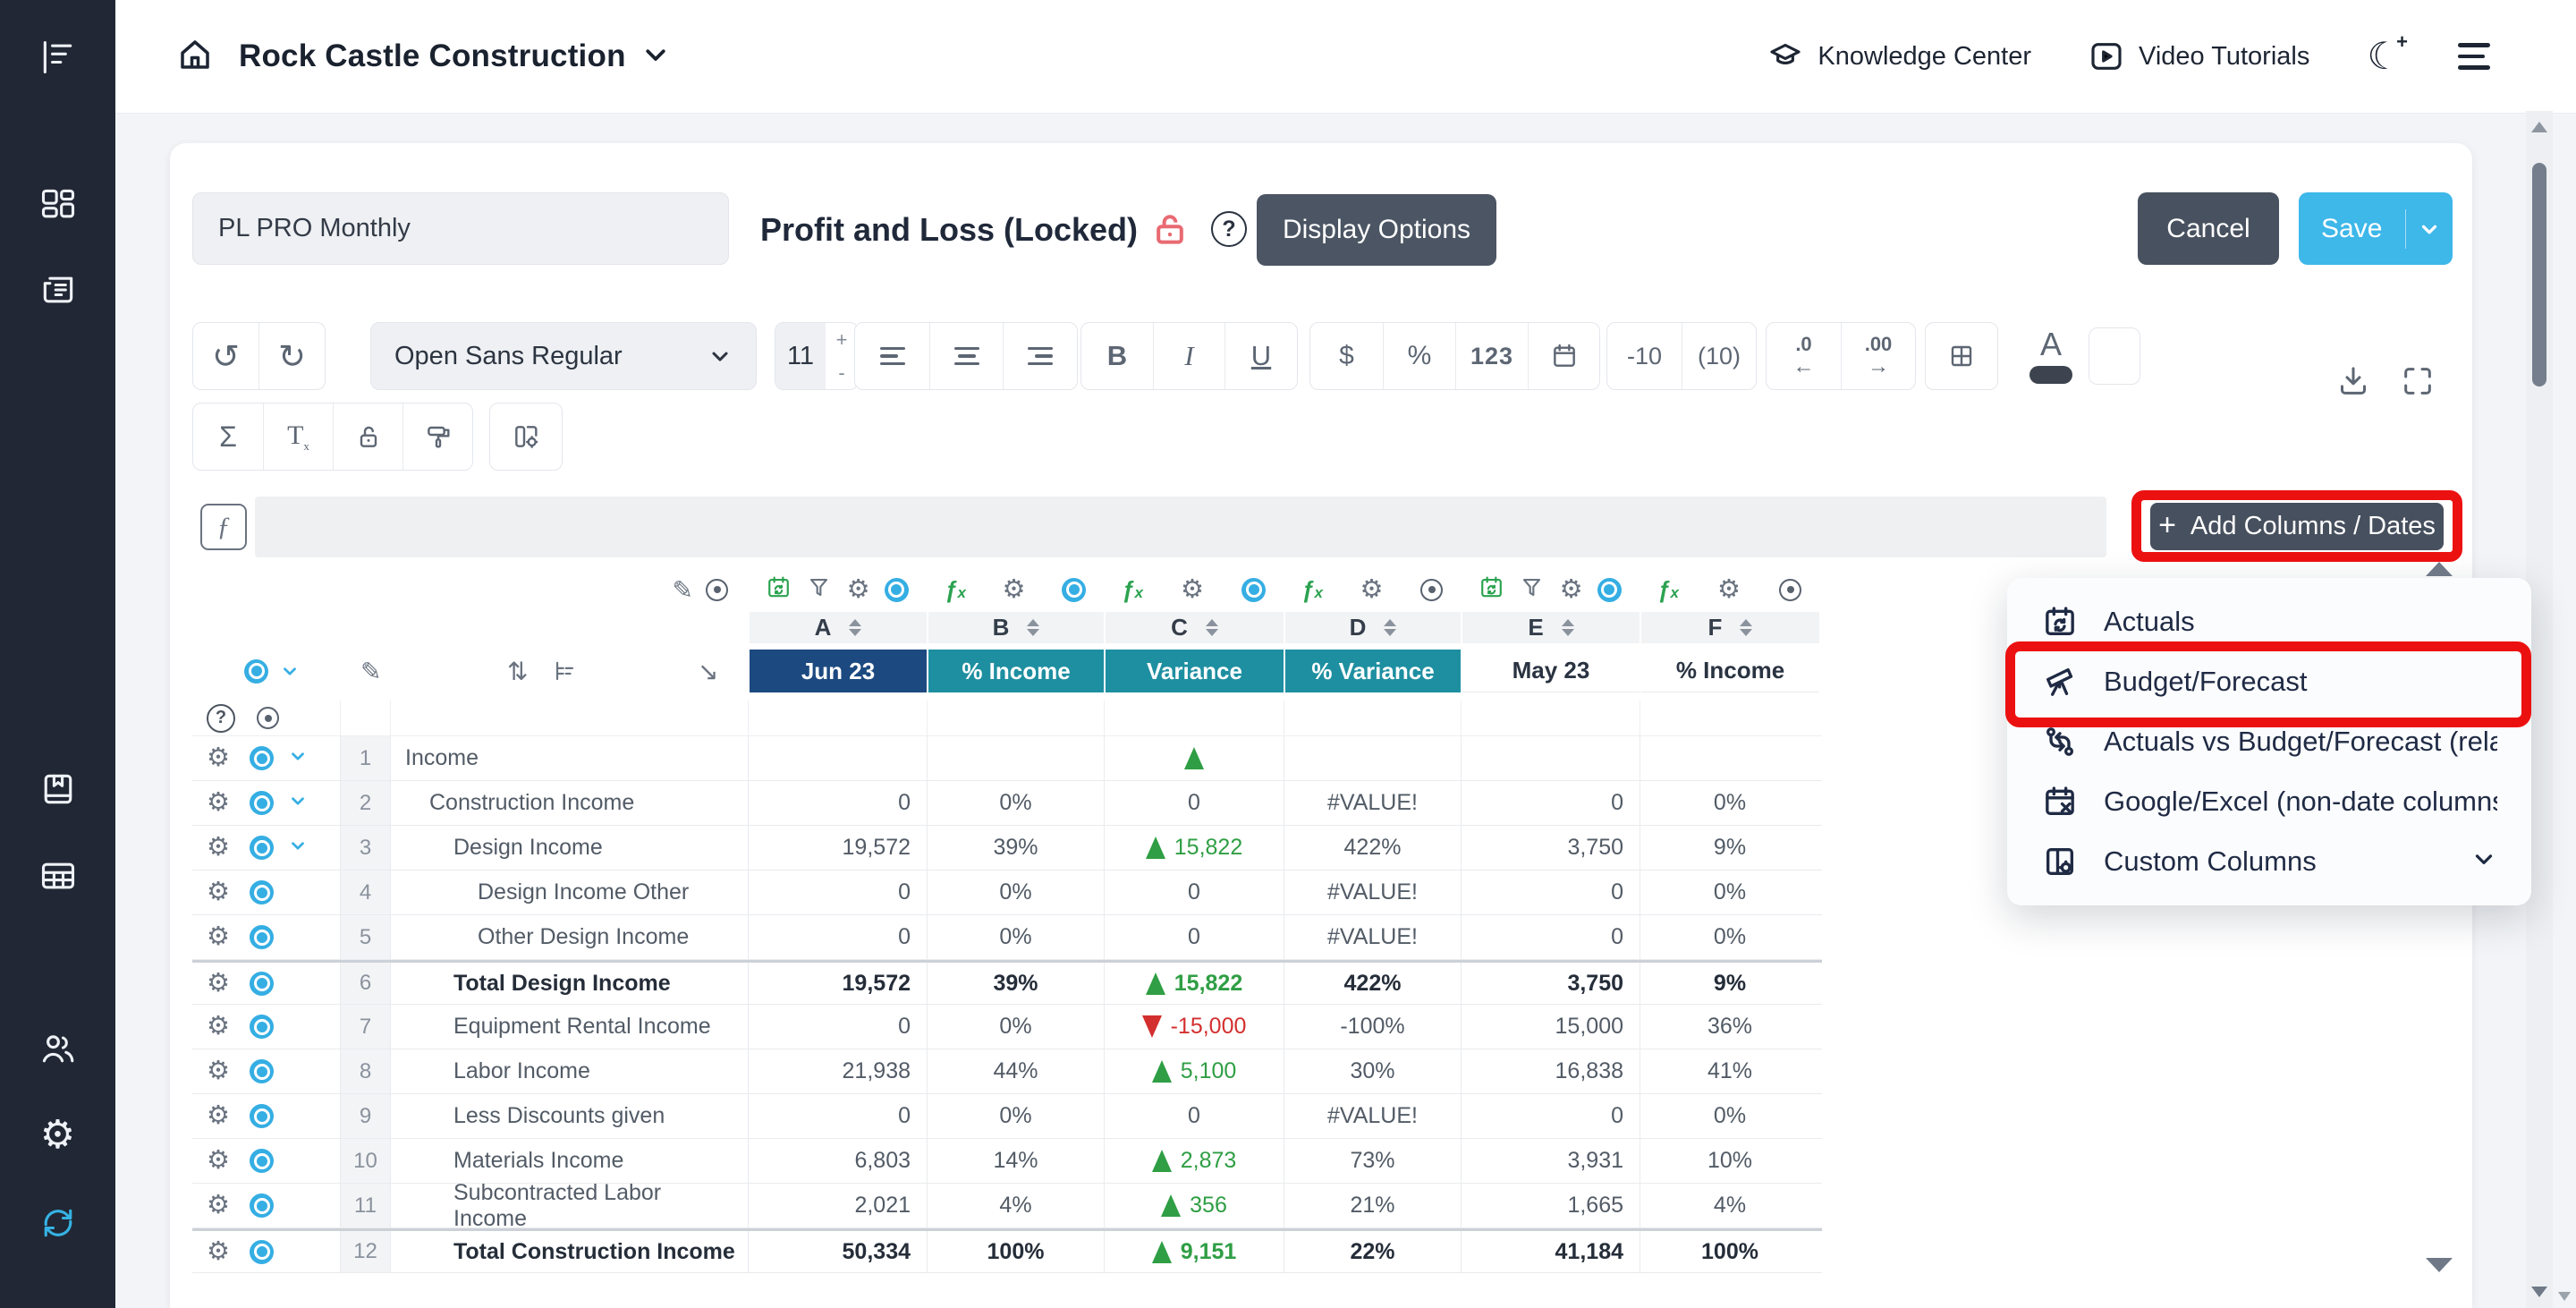 This screenshot has width=2576, height=1308. Describe the element at coordinates (2051, 356) in the screenshot. I see `text-color-button: A` at that location.